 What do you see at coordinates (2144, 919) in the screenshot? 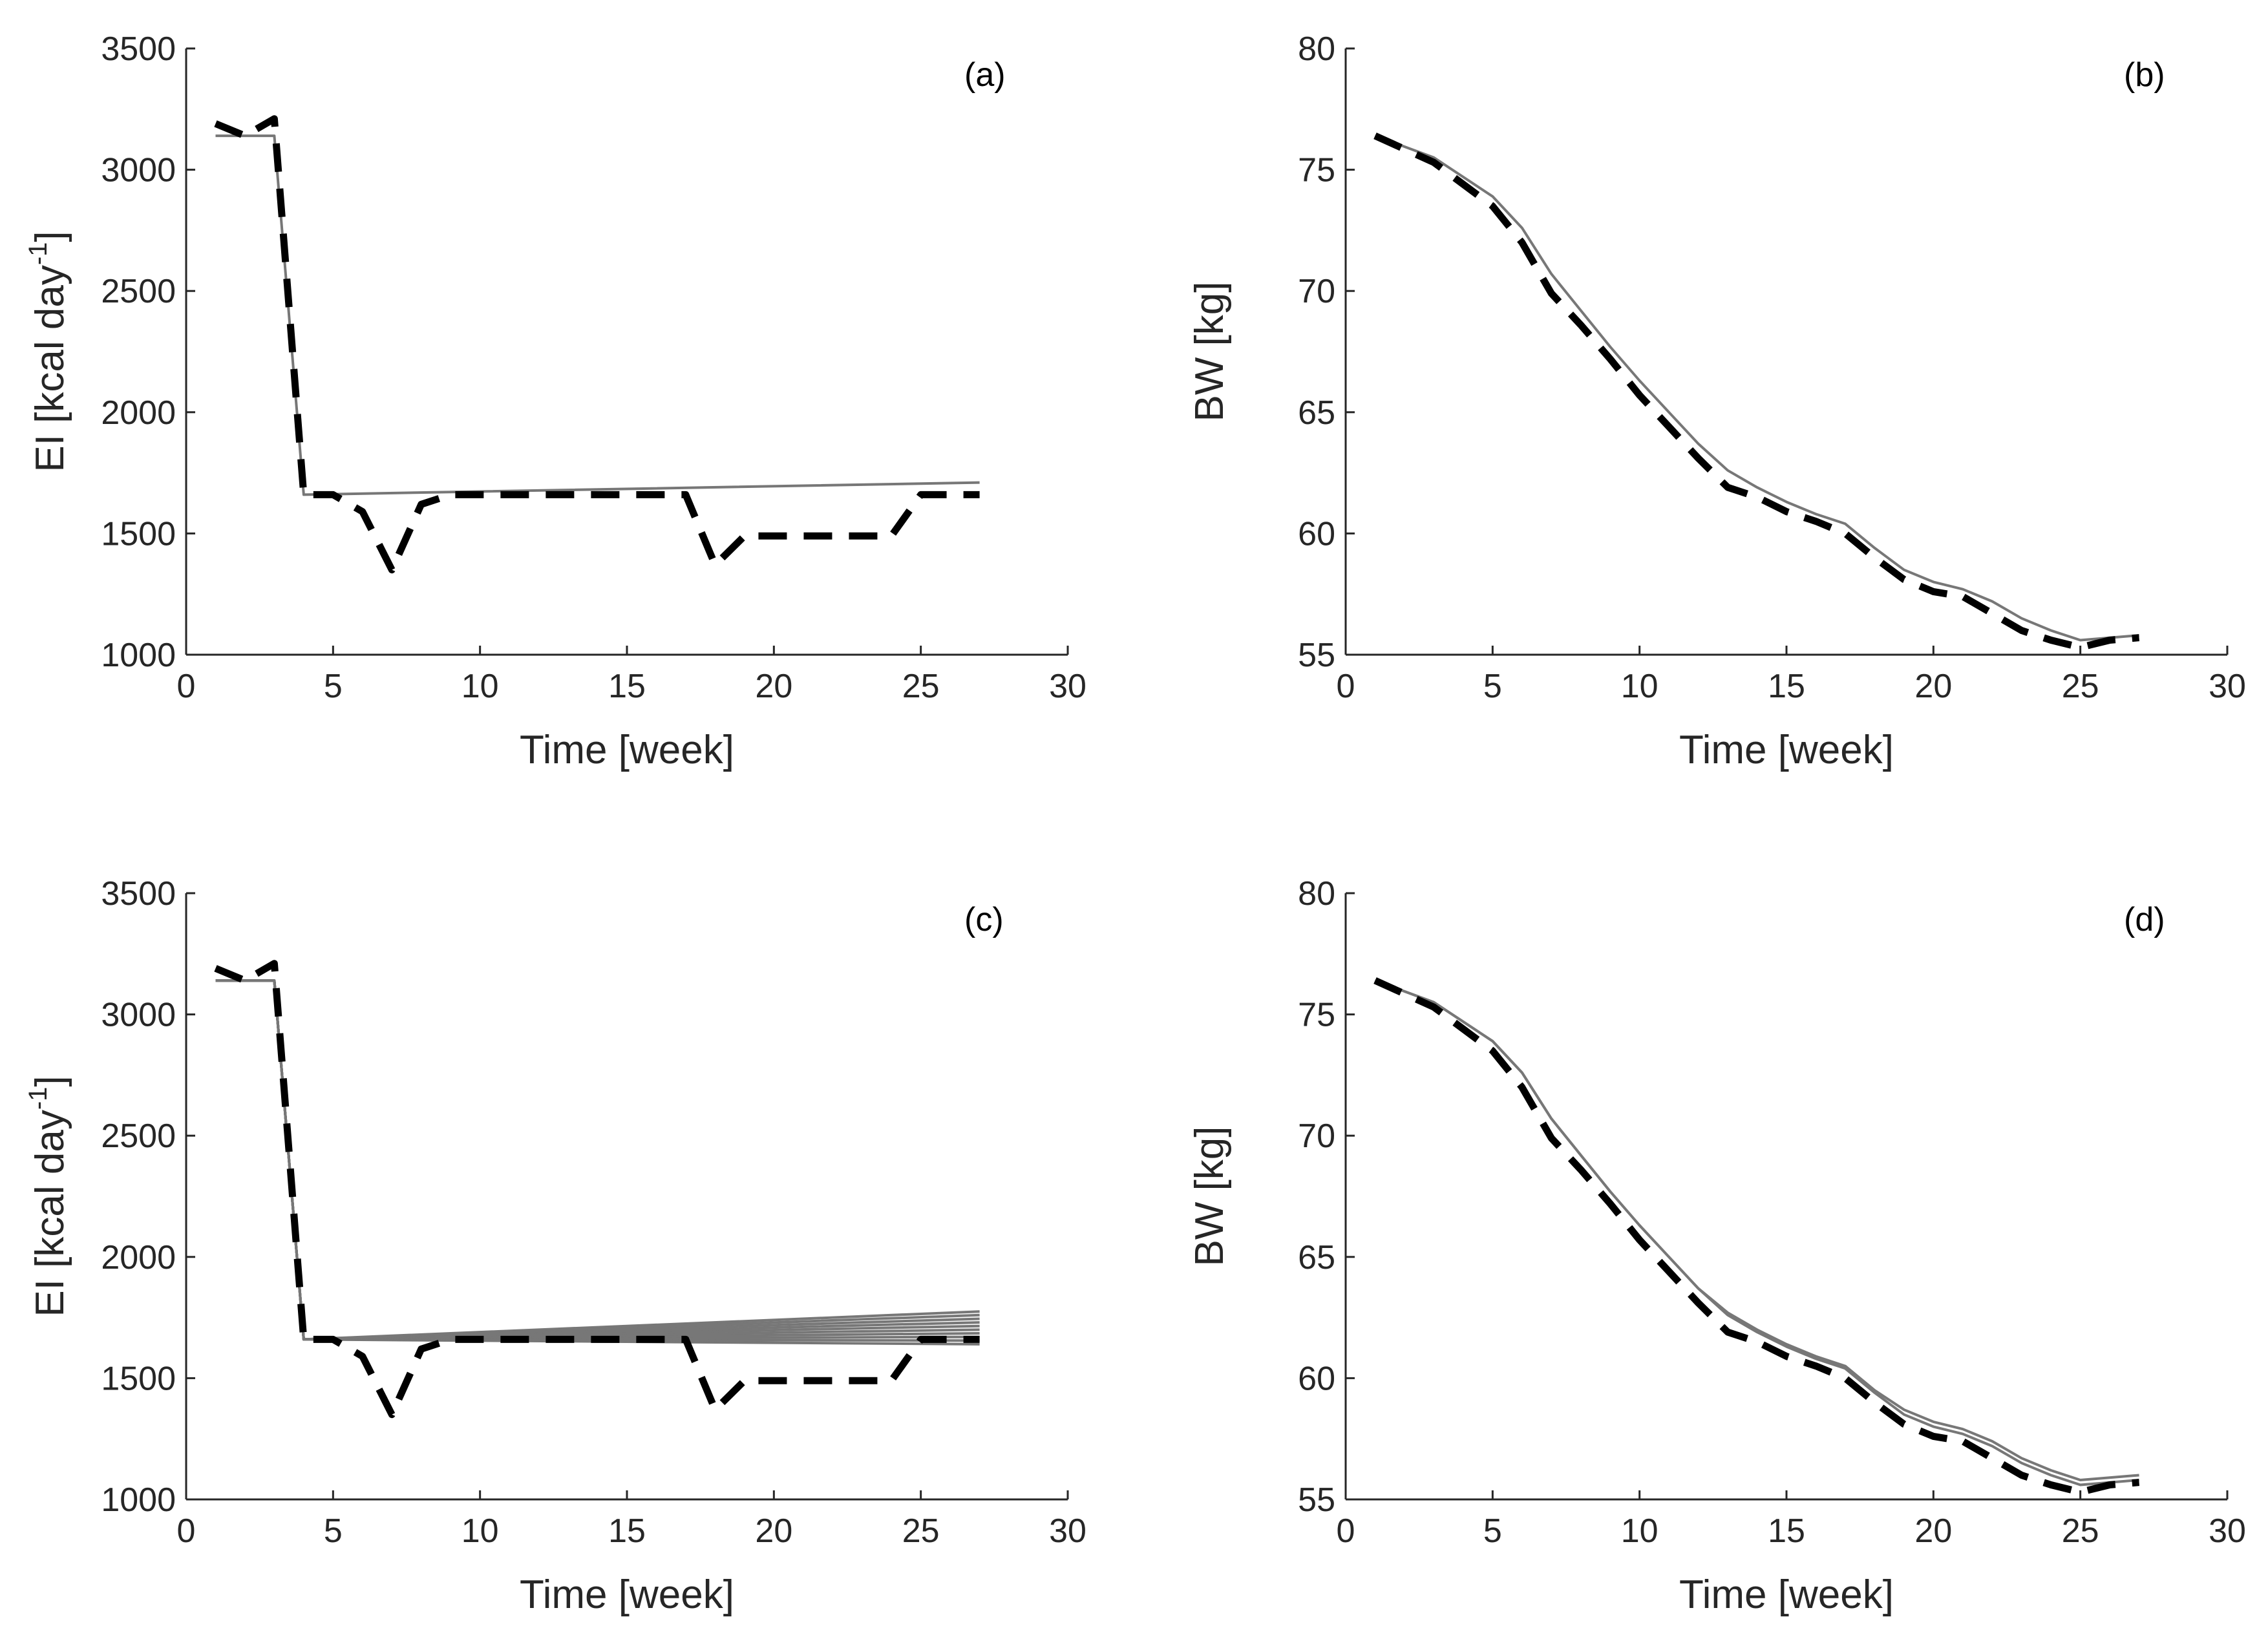
I see `panel-label: (d)` at bounding box center [2144, 919].